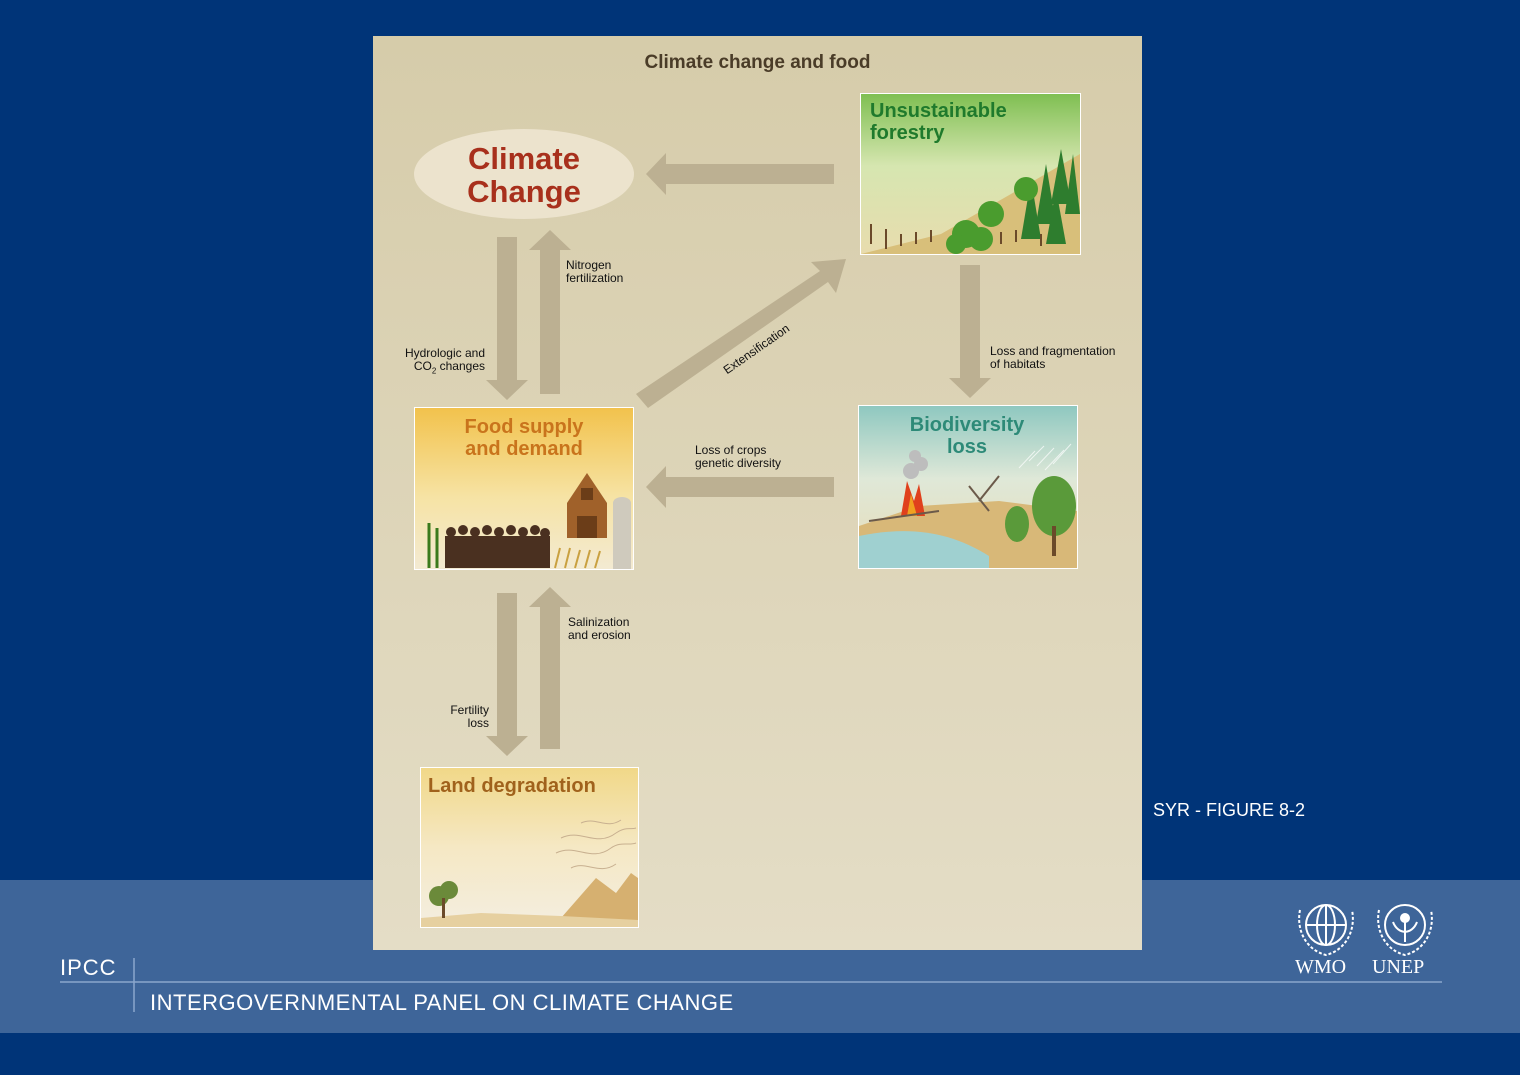 The image size is (1520, 1075). What do you see at coordinates (589, 265) in the screenshot?
I see `label-nitrogen-line1: Nitrogen` at bounding box center [589, 265].